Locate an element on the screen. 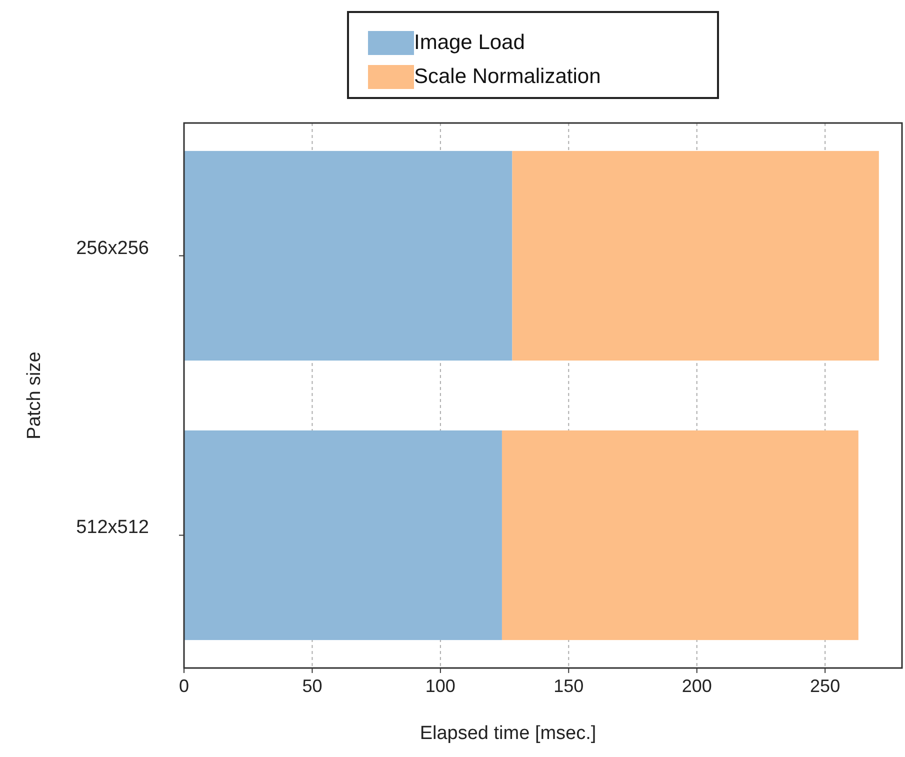 This screenshot has width=905, height=757. x-tick-label: 0 is located at coordinates (184, 686).